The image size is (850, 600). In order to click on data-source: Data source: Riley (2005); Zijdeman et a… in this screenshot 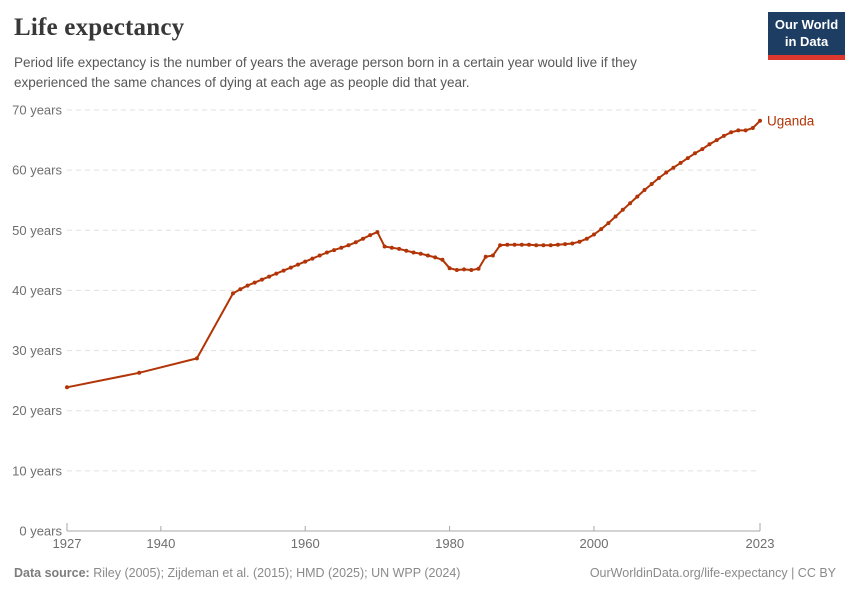, I will do `click(237, 573)`.